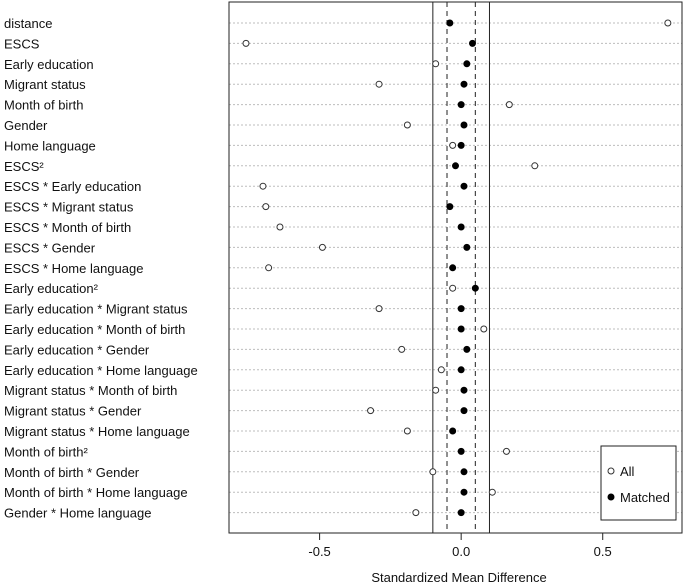 This screenshot has height=586, width=685. Describe the element at coordinates (72, 472) in the screenshot. I see `covariate-label: Month of birth * Gender` at that location.